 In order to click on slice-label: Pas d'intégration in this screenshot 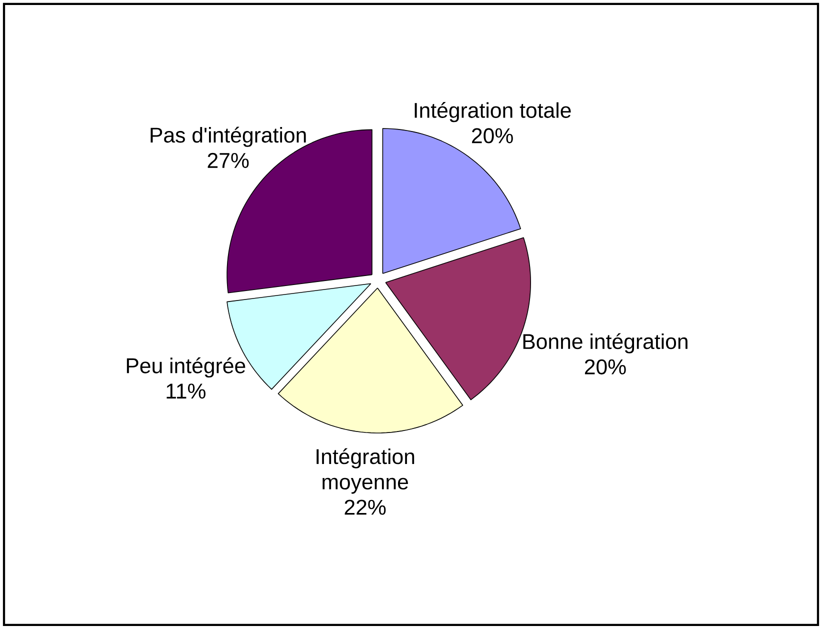, I will do `click(228, 136)`.